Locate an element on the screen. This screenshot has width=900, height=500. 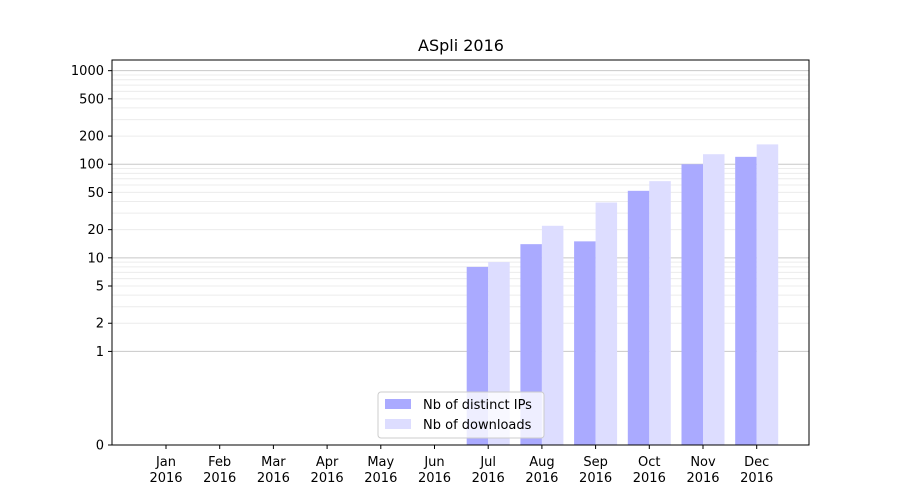
x-tick-label: May 2016 is located at coordinates (380, 470).